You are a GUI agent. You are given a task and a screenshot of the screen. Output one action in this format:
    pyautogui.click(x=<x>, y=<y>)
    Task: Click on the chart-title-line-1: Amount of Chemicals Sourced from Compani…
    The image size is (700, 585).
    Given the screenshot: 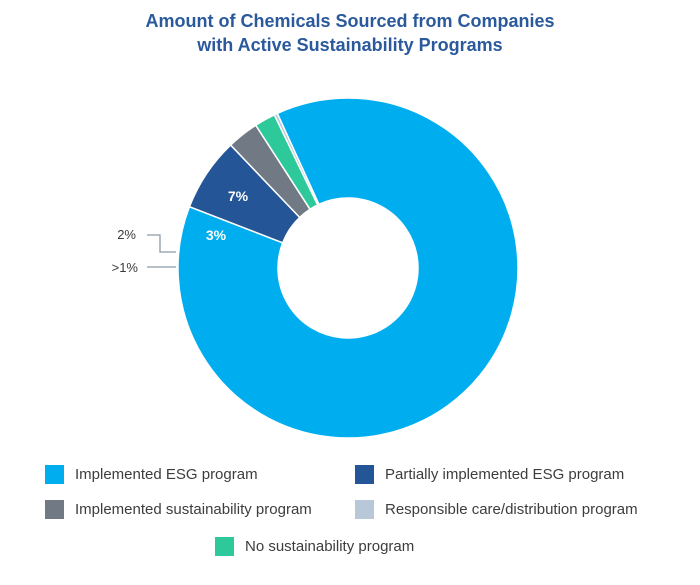 What is the action you would take?
    pyautogui.click(x=350, y=21)
    